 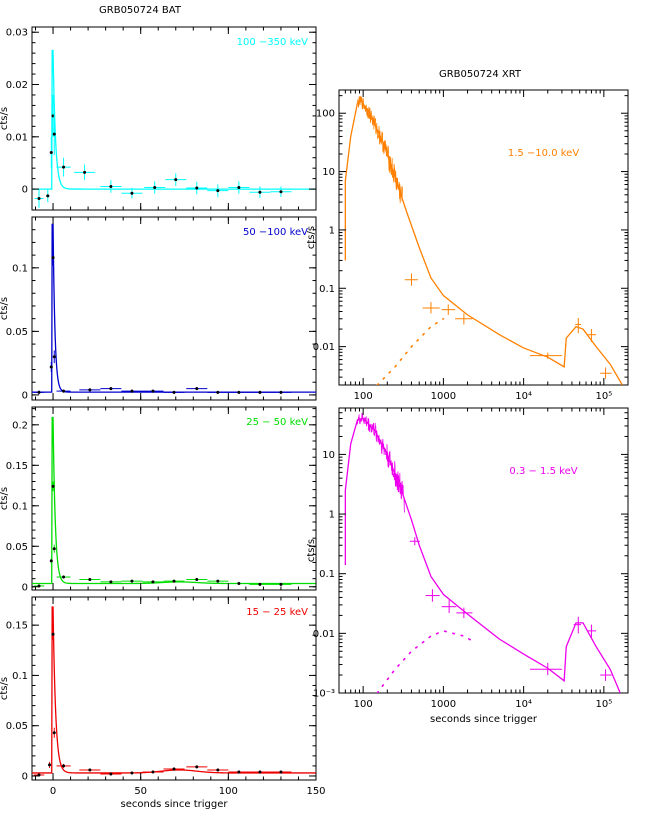 What do you see at coordinates (324, 694) in the screenshot?
I see `y-tick-label: 10⁻³` at bounding box center [324, 694].